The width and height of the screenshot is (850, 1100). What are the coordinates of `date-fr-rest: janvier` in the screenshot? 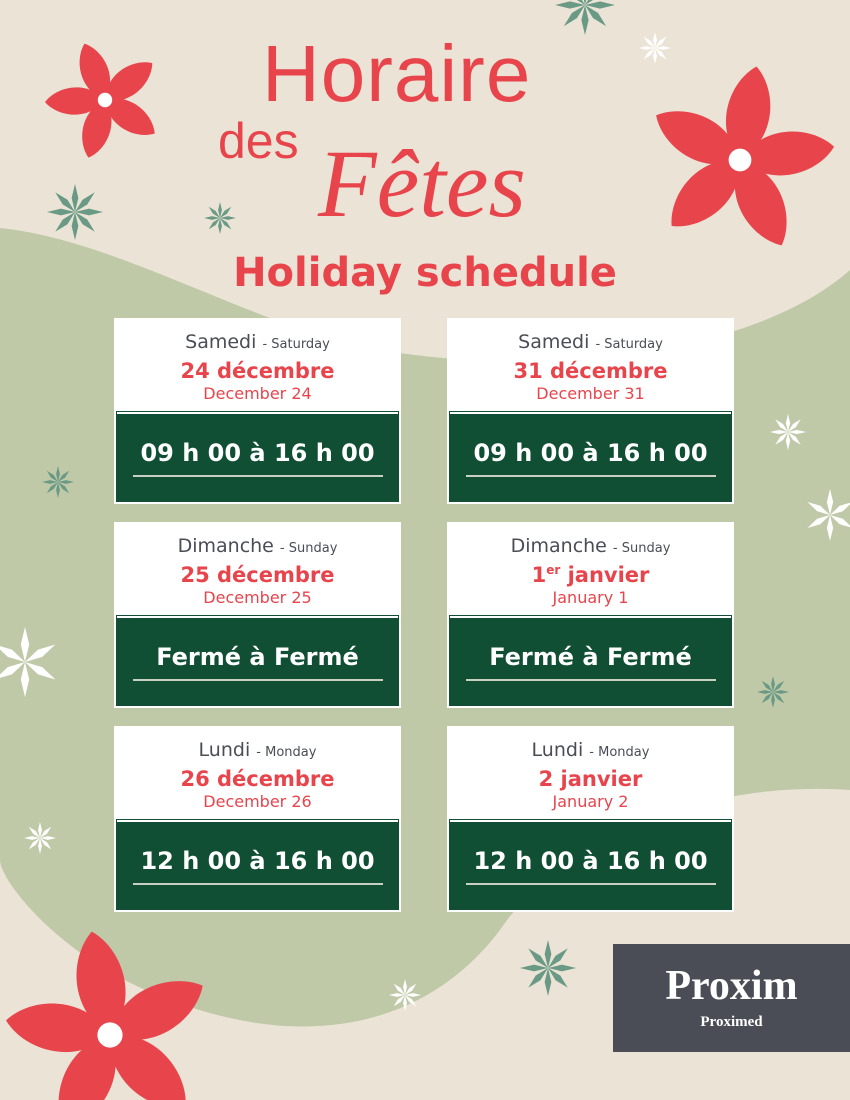 It's located at (605, 575).